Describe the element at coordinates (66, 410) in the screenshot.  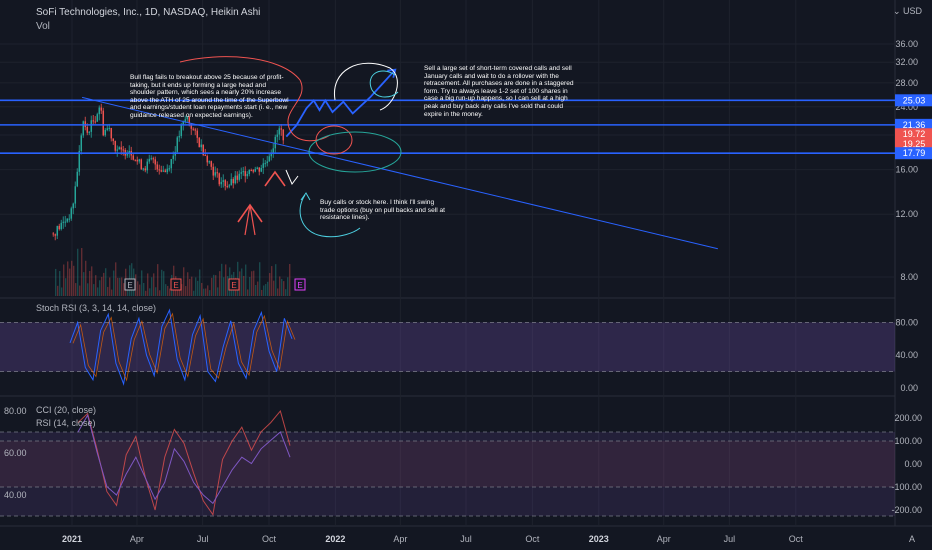
I see `cci-legend: CCI (20, close)` at that location.